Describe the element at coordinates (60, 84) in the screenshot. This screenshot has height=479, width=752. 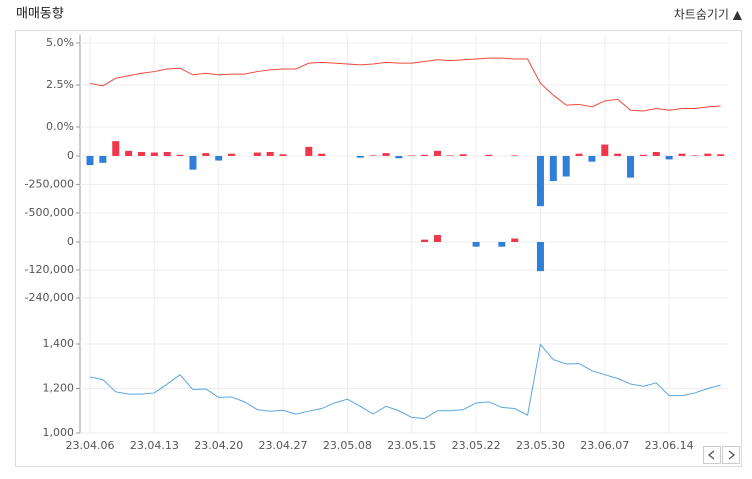
I see `y-tick-label: 2.5%` at that location.